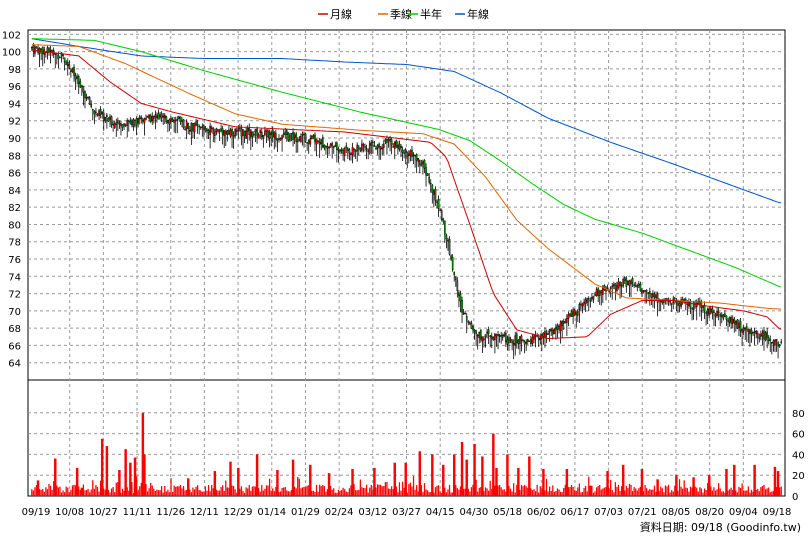 The width and height of the screenshot is (808, 540). I want to click on x-tick-label: 09/18, so click(777, 512).